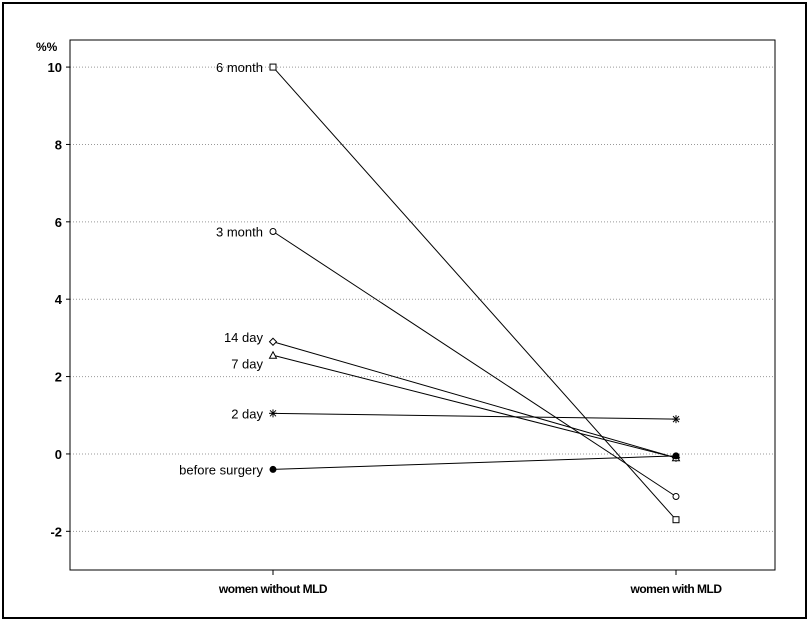 Image resolution: width=811 pixels, height=623 pixels. Describe the element at coordinates (58, 377) in the screenshot. I see `y-tick-label: 2` at that location.